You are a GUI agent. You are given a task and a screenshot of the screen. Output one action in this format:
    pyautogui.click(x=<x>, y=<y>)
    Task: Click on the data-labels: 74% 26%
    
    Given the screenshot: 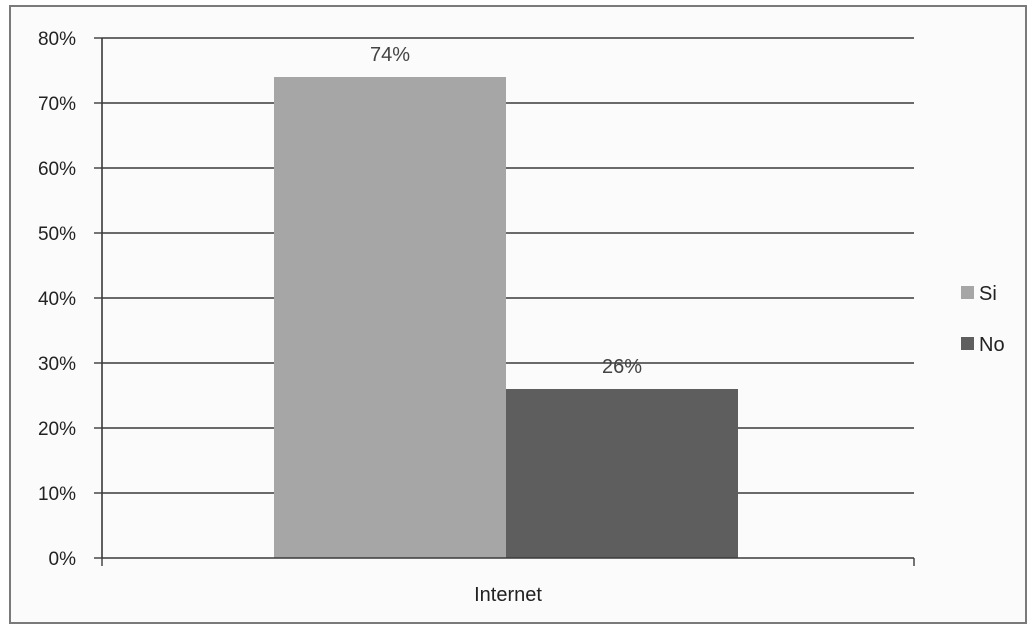 What is the action you would take?
    pyautogui.click(x=506, y=211)
    